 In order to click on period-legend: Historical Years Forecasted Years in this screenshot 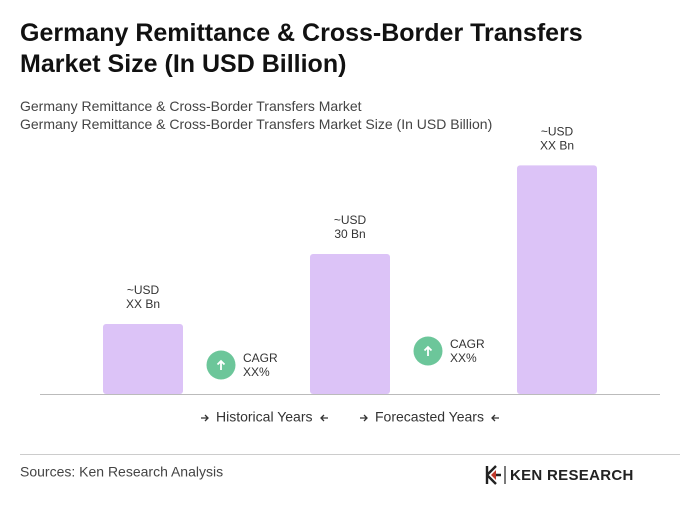, I will do `click(350, 417)`.